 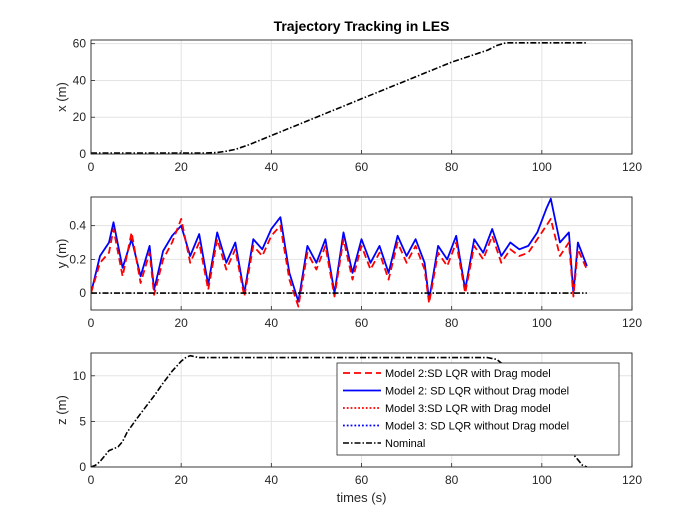 What do you see at coordinates (82, 421) in the screenshot?
I see `y-tick-label: 5` at bounding box center [82, 421].